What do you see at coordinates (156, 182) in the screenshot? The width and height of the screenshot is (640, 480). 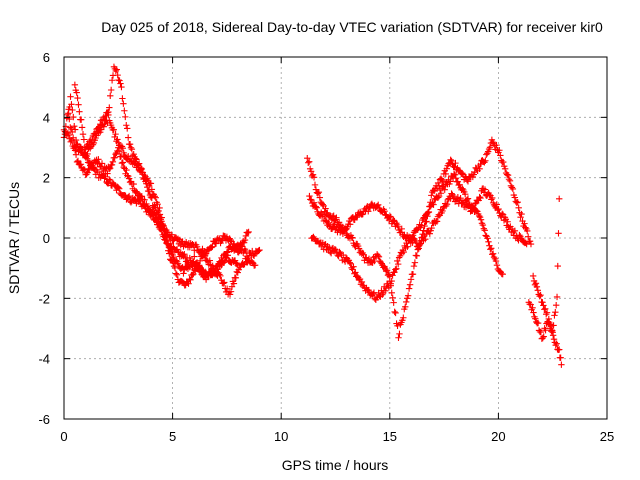 I see `series-sat-track-D` at bounding box center [156, 182].